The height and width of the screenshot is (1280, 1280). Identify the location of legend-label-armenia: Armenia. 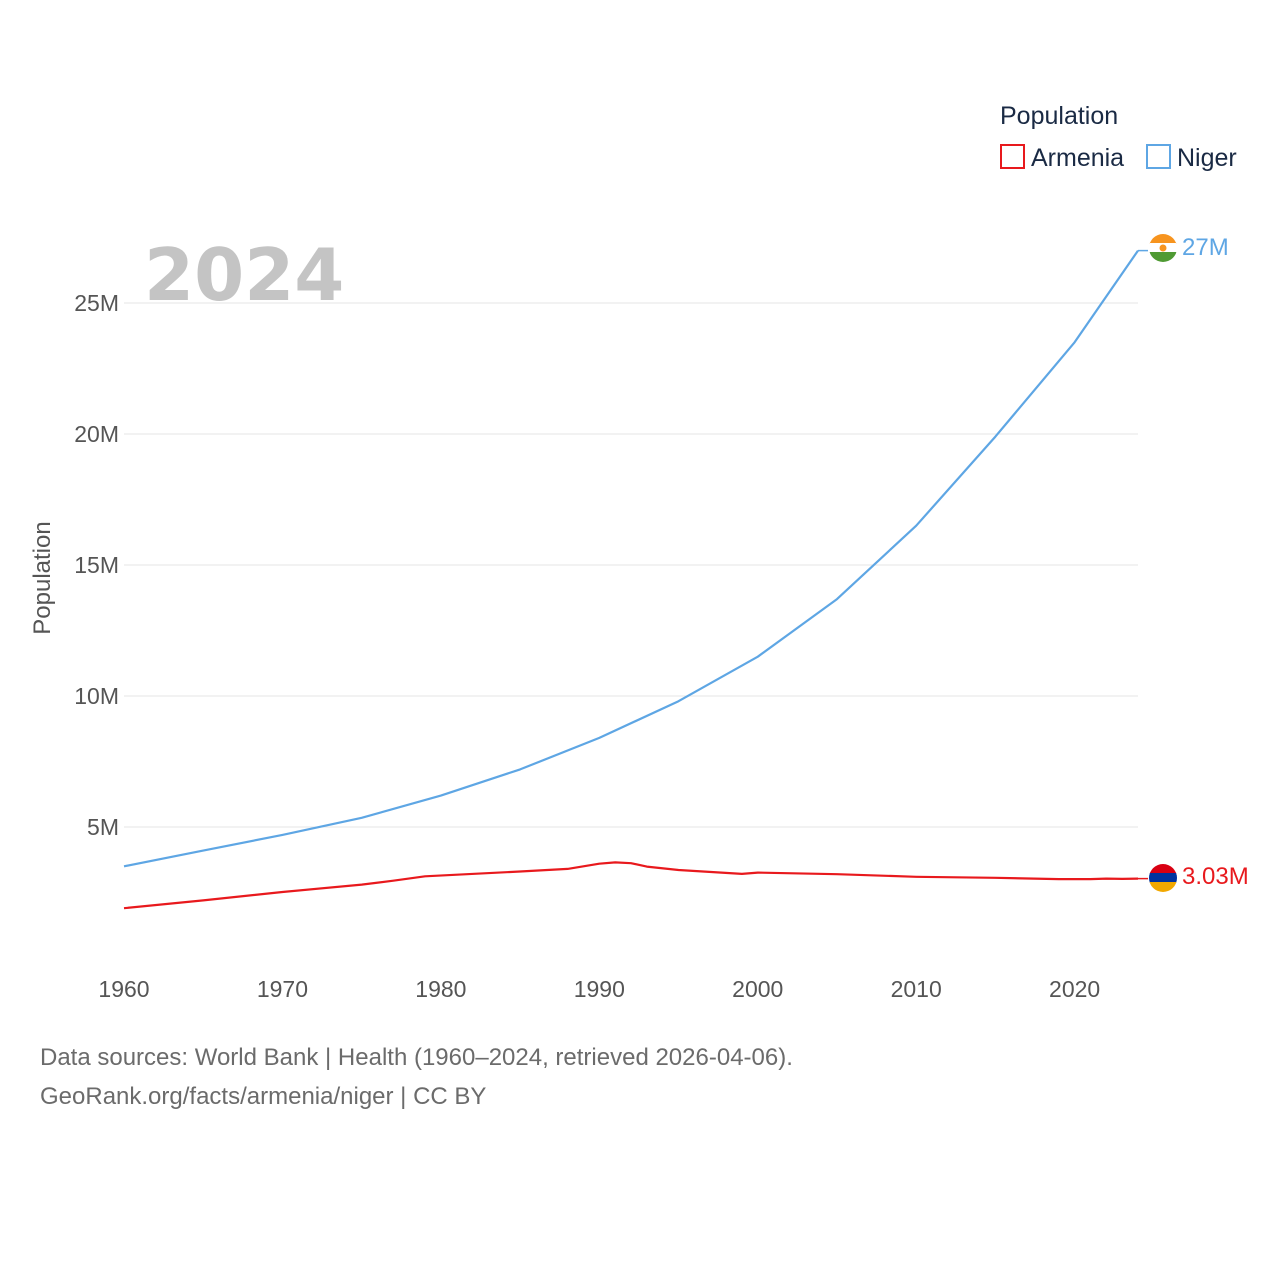
(1077, 158).